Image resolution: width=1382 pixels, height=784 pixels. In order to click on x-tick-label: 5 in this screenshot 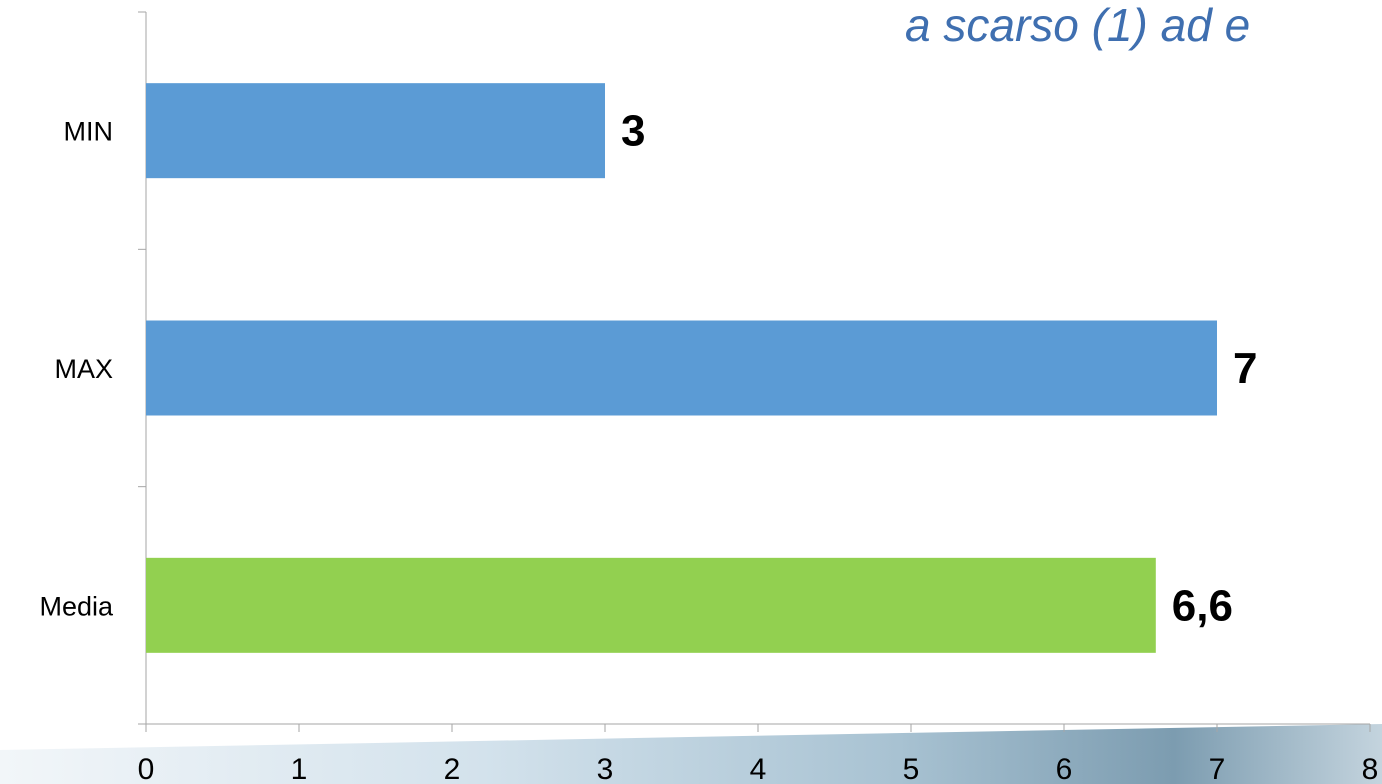, I will do `click(911, 768)`.